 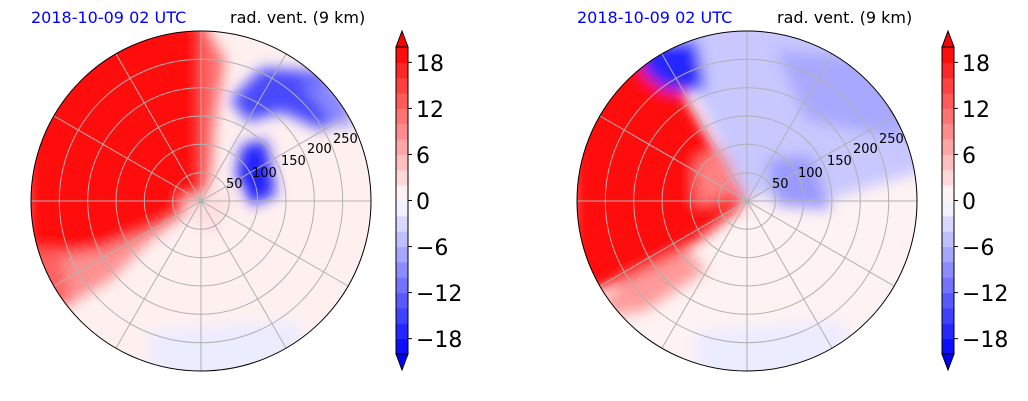 I want to click on left-ring-label-100: 100, so click(x=264, y=173).